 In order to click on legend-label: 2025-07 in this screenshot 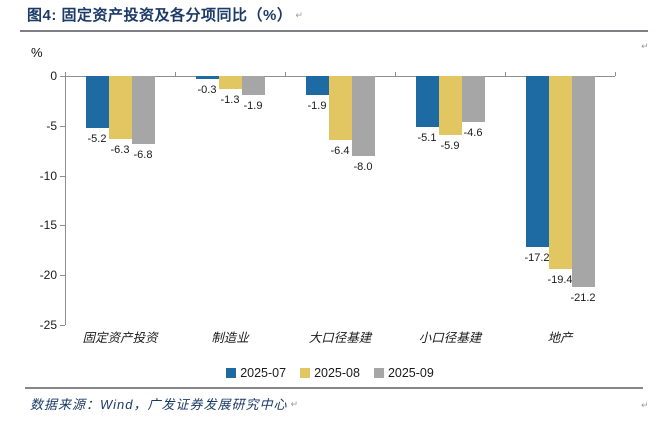, I will do `click(263, 373)`.